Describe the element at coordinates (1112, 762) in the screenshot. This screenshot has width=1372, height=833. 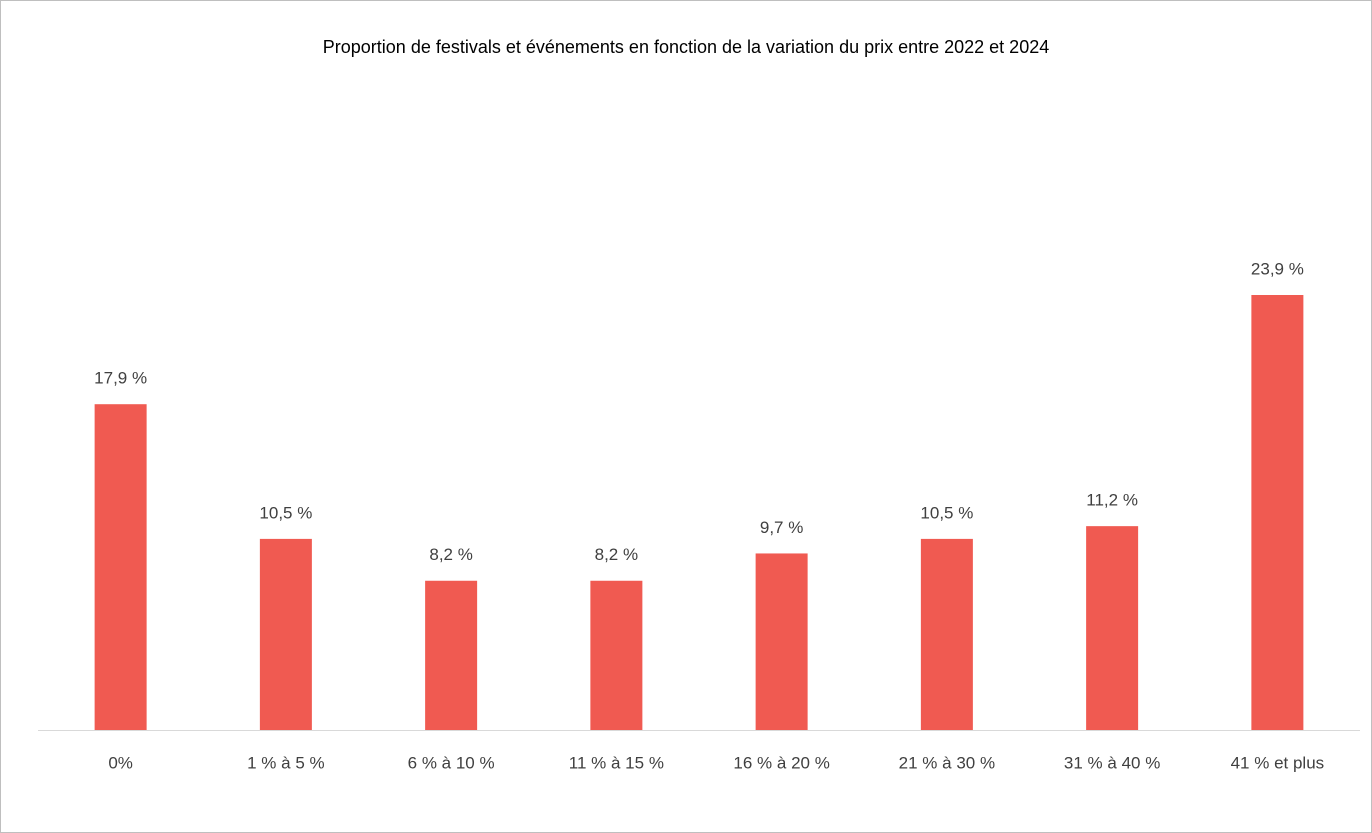
I see `x-tick-label: 31 % à 40 %` at that location.